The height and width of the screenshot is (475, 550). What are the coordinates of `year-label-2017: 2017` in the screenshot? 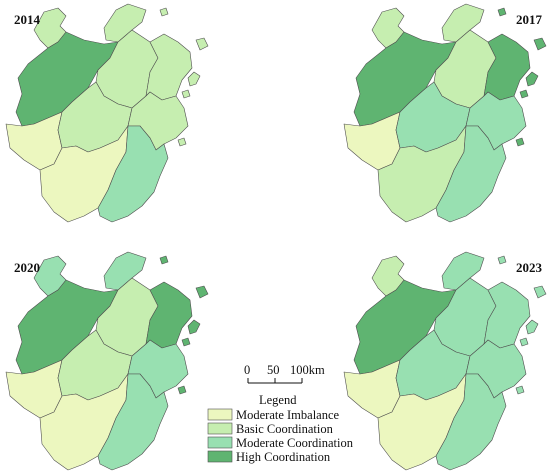 It's located at (529, 19).